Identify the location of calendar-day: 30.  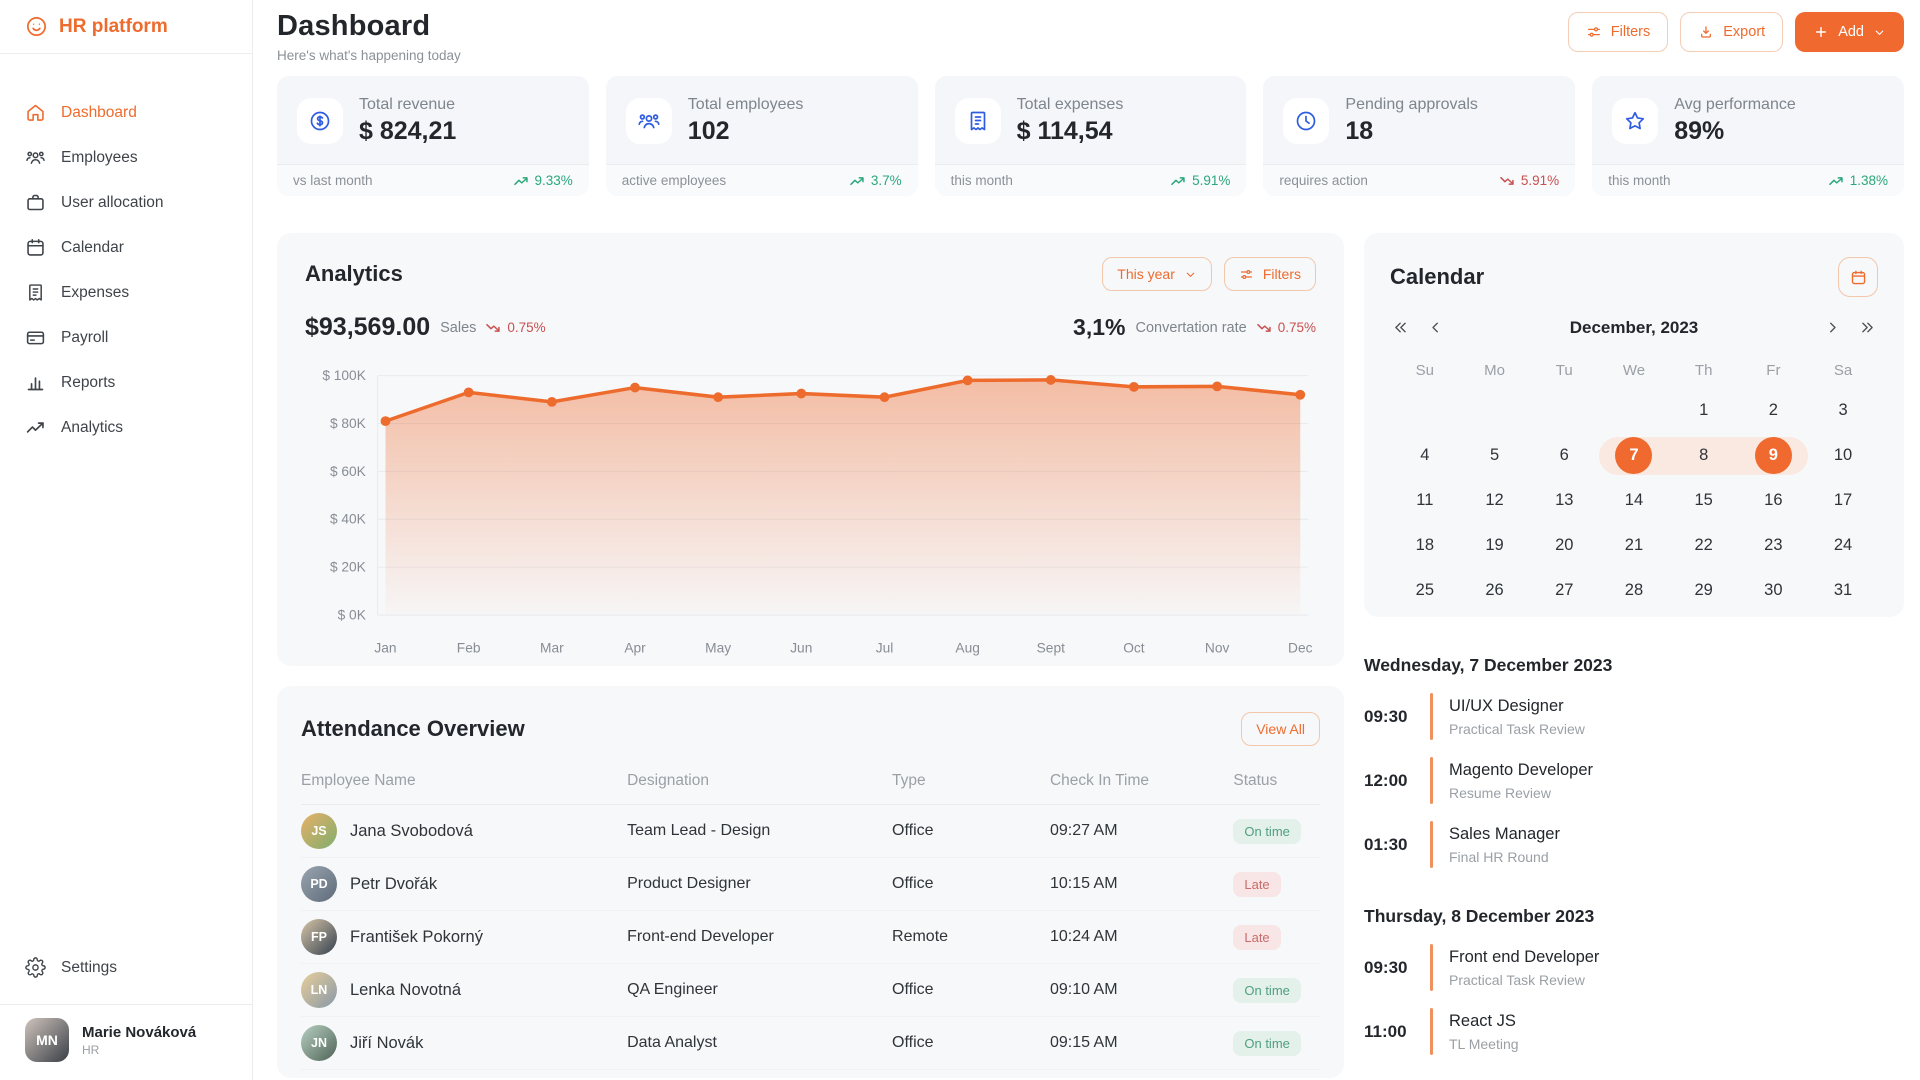
(1774, 590).